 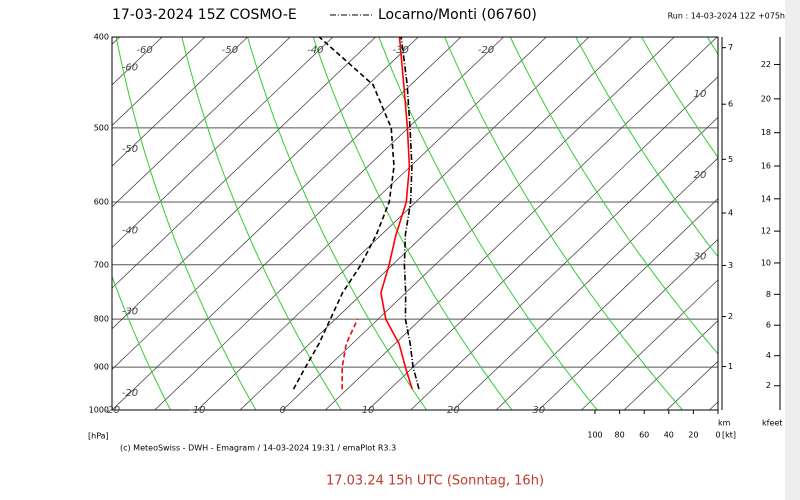 I want to click on kfeet-tick-label: 2, so click(x=768, y=385).